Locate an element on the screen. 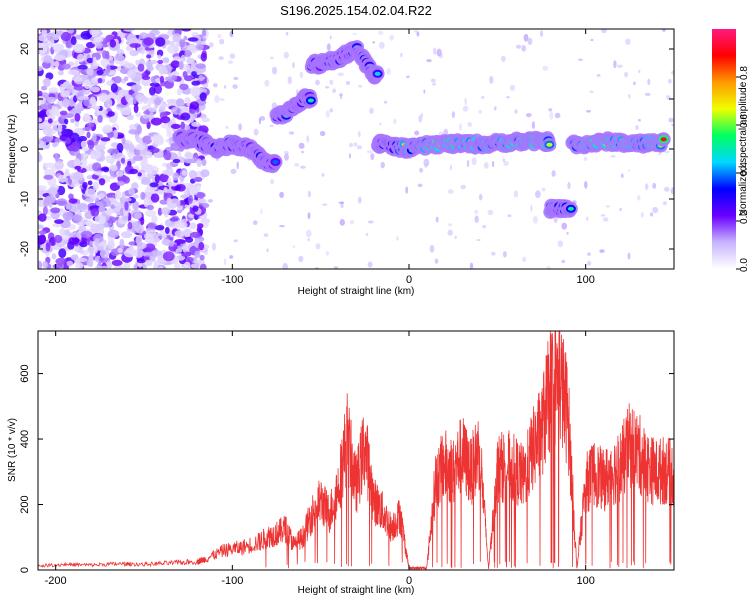 The width and height of the screenshot is (750, 600). spectrogram-xtick-label: 100 is located at coordinates (585, 280).